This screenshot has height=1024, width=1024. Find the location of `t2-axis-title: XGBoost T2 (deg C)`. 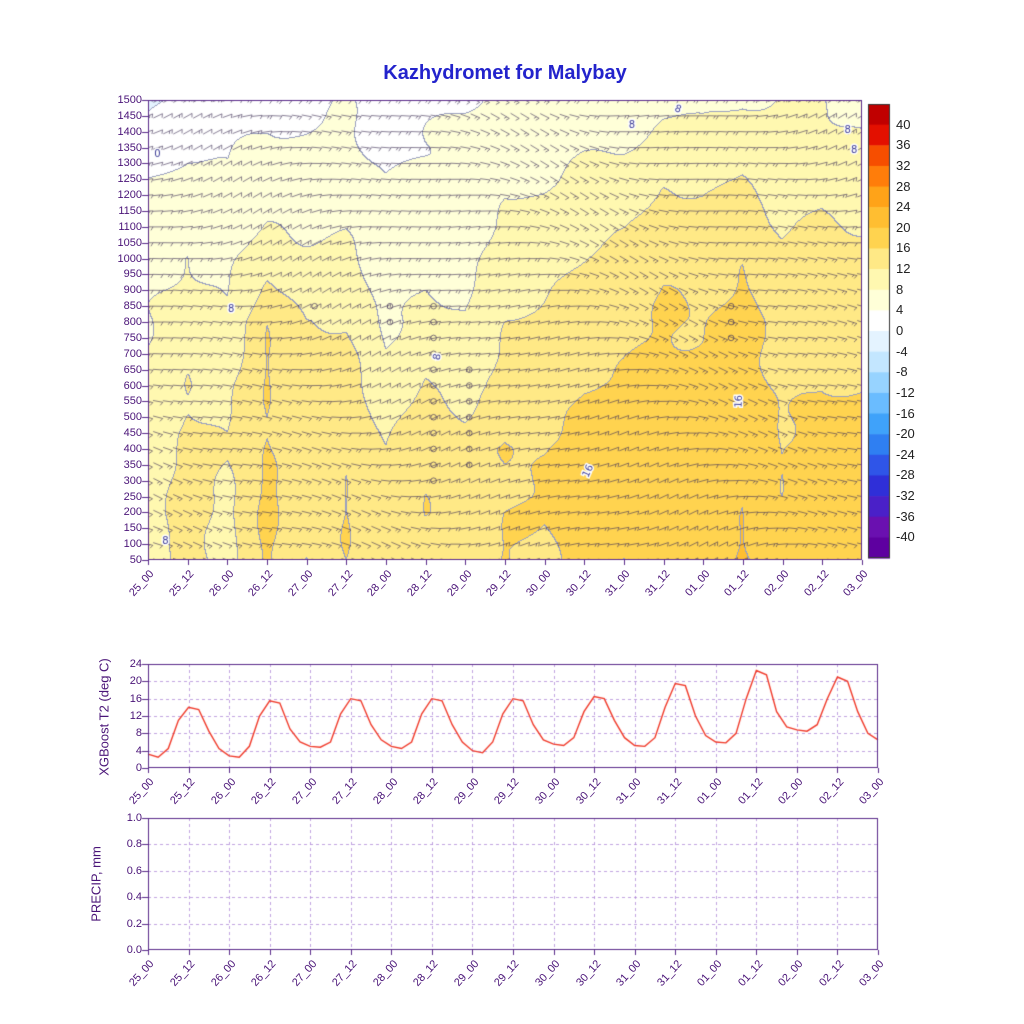

t2-axis-title: XGBoost T2 (deg C) is located at coordinates (104, 717).